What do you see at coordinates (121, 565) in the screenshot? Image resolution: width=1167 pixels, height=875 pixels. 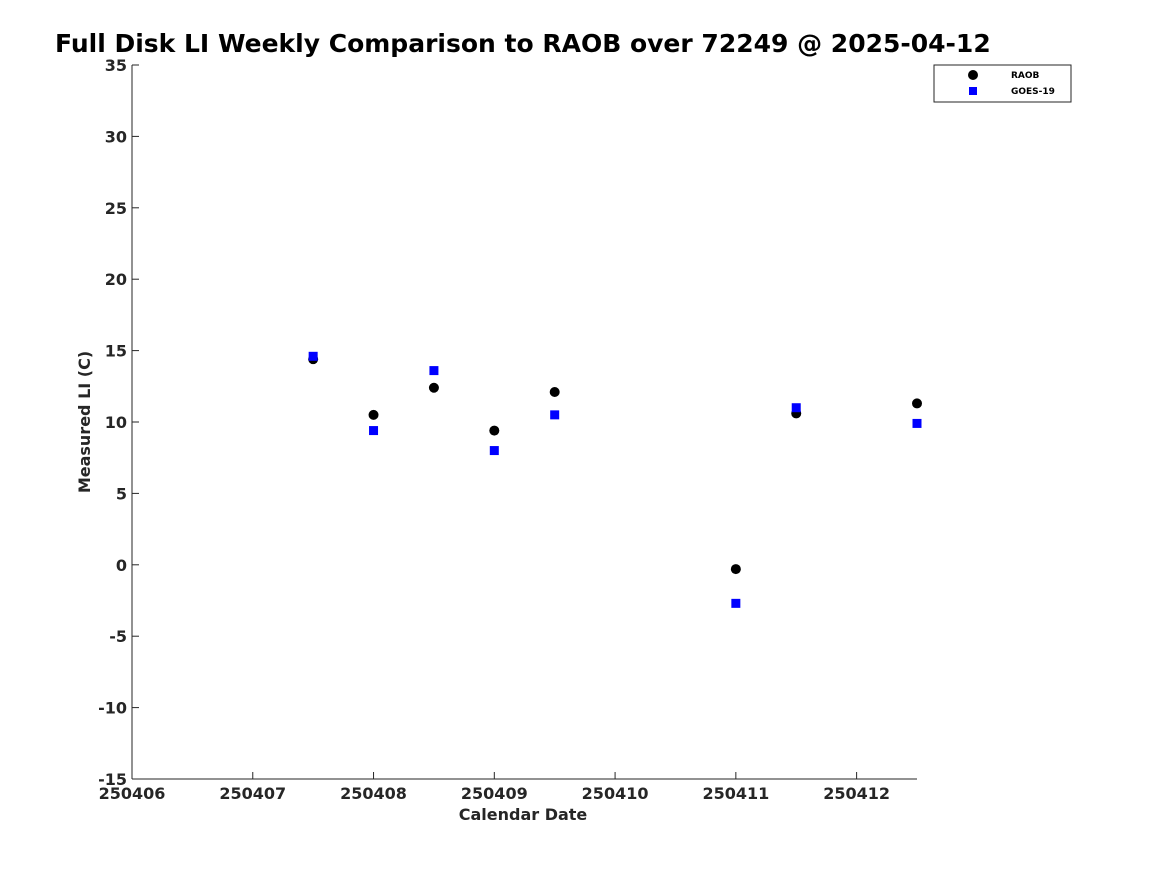 I see `y-tick-label: 0` at bounding box center [121, 565].